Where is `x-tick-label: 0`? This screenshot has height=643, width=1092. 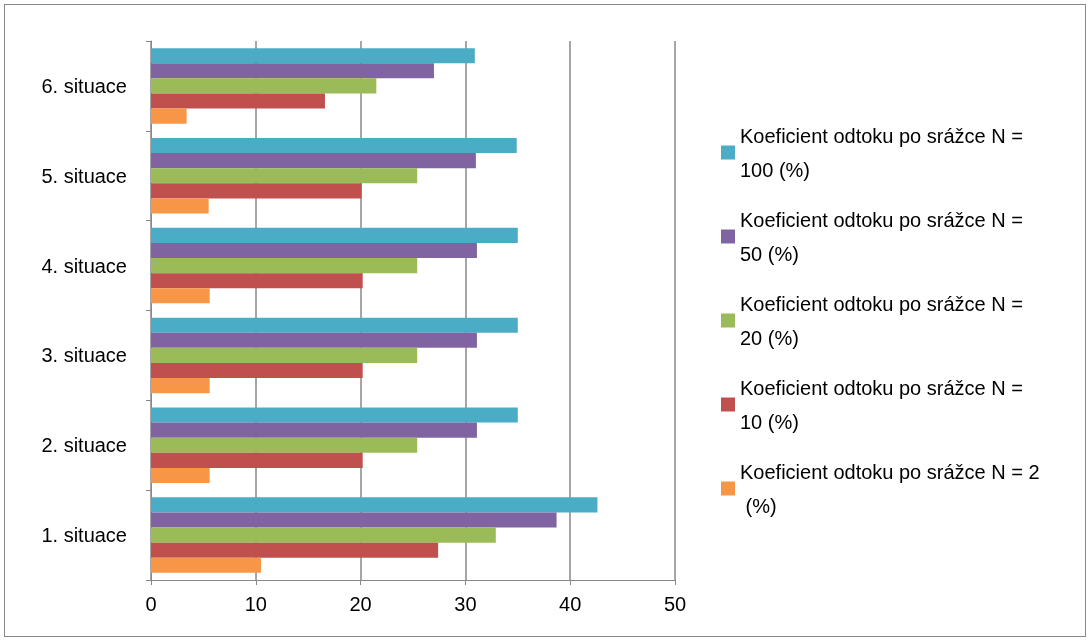
x-tick-label: 0 is located at coordinates (151, 604).